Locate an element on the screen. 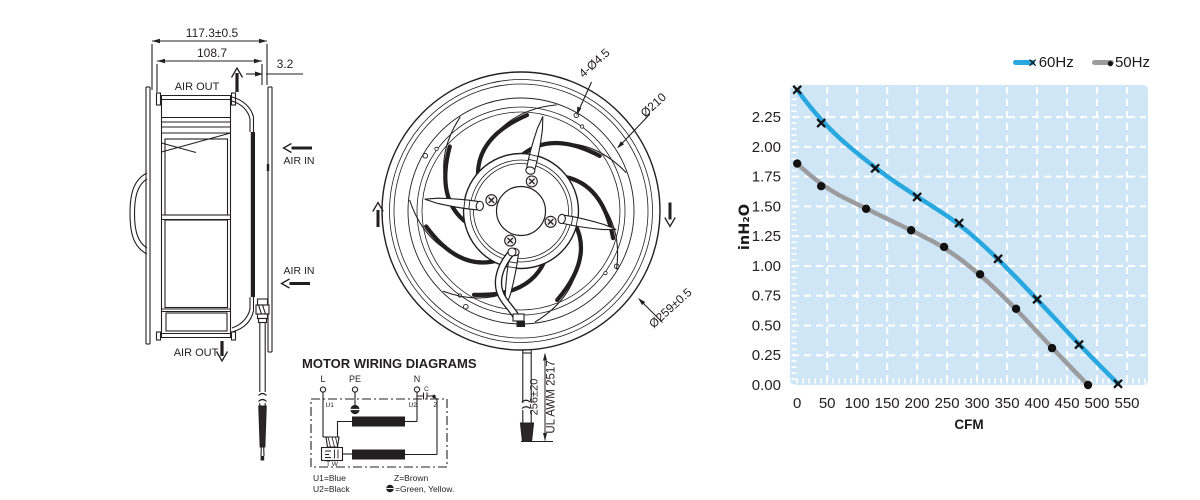 The width and height of the screenshot is (1200, 500). x-marker-icon: ✕ is located at coordinates (1032, 62).